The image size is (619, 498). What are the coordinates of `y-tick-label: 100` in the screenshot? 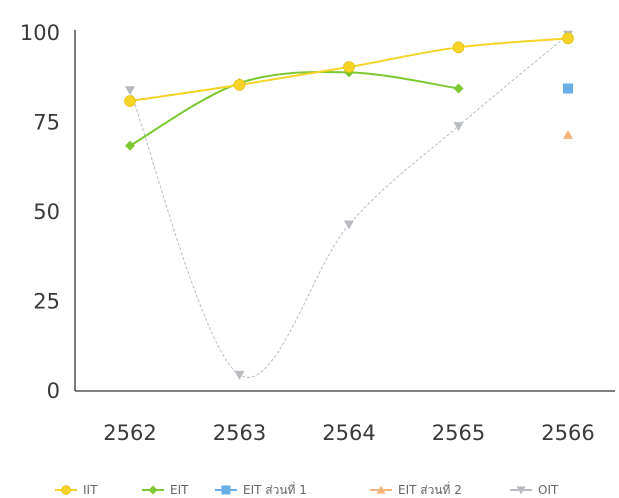 It's located at (40, 33).